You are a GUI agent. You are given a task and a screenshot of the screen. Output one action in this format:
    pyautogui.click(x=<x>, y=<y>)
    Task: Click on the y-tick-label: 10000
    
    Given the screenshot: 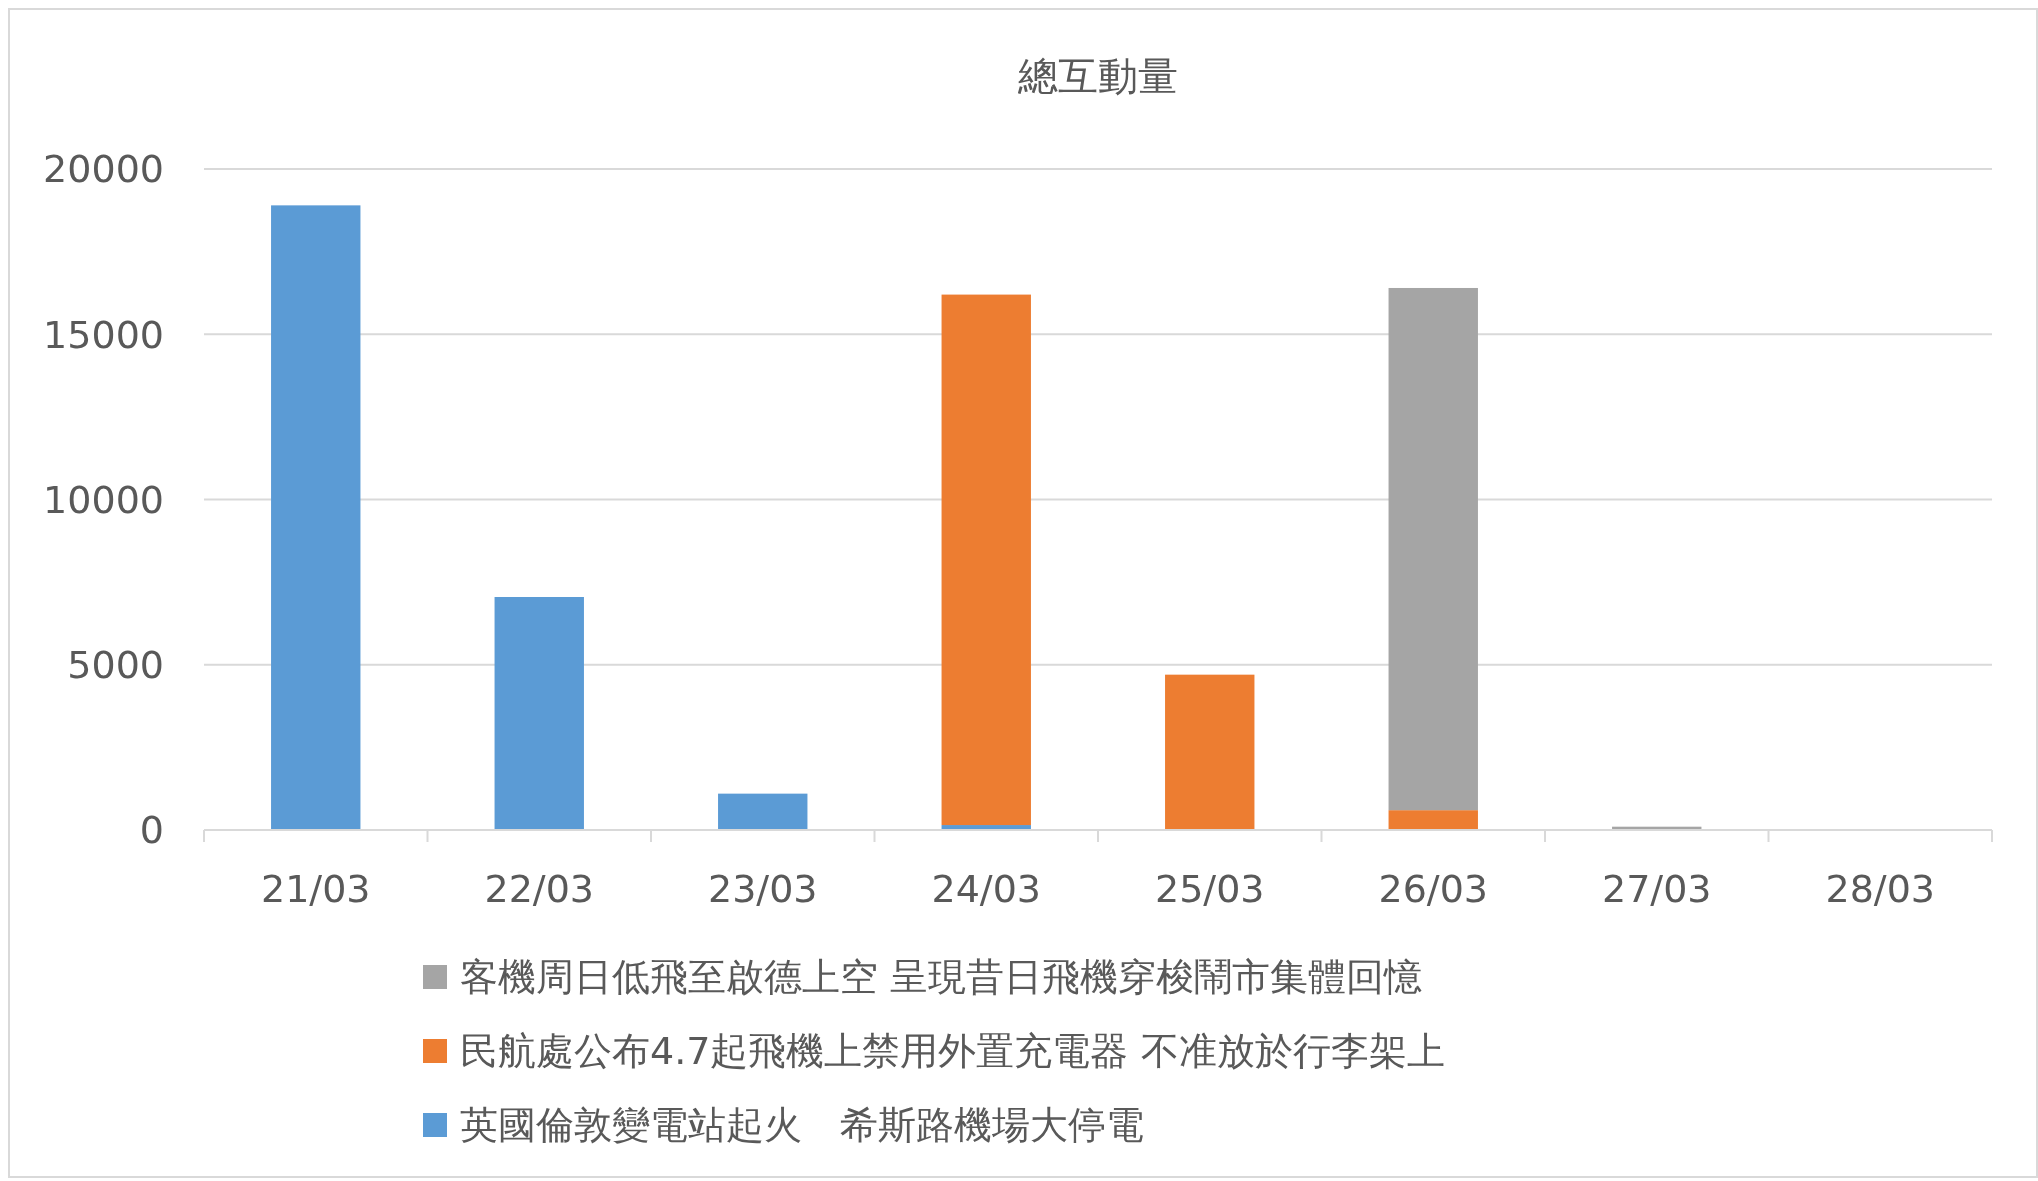 What is the action you would take?
    pyautogui.click(x=103, y=499)
    